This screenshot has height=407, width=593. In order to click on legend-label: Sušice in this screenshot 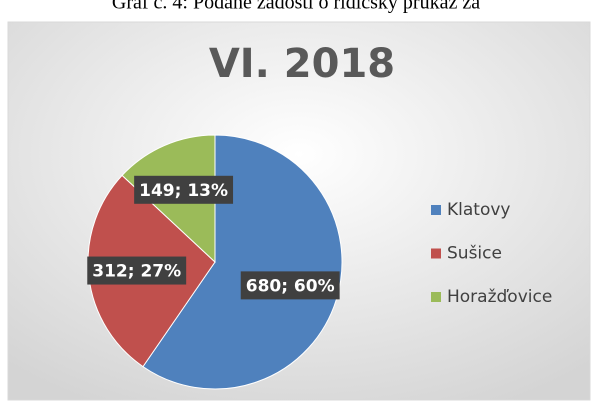, I will do `click(474, 254)`.